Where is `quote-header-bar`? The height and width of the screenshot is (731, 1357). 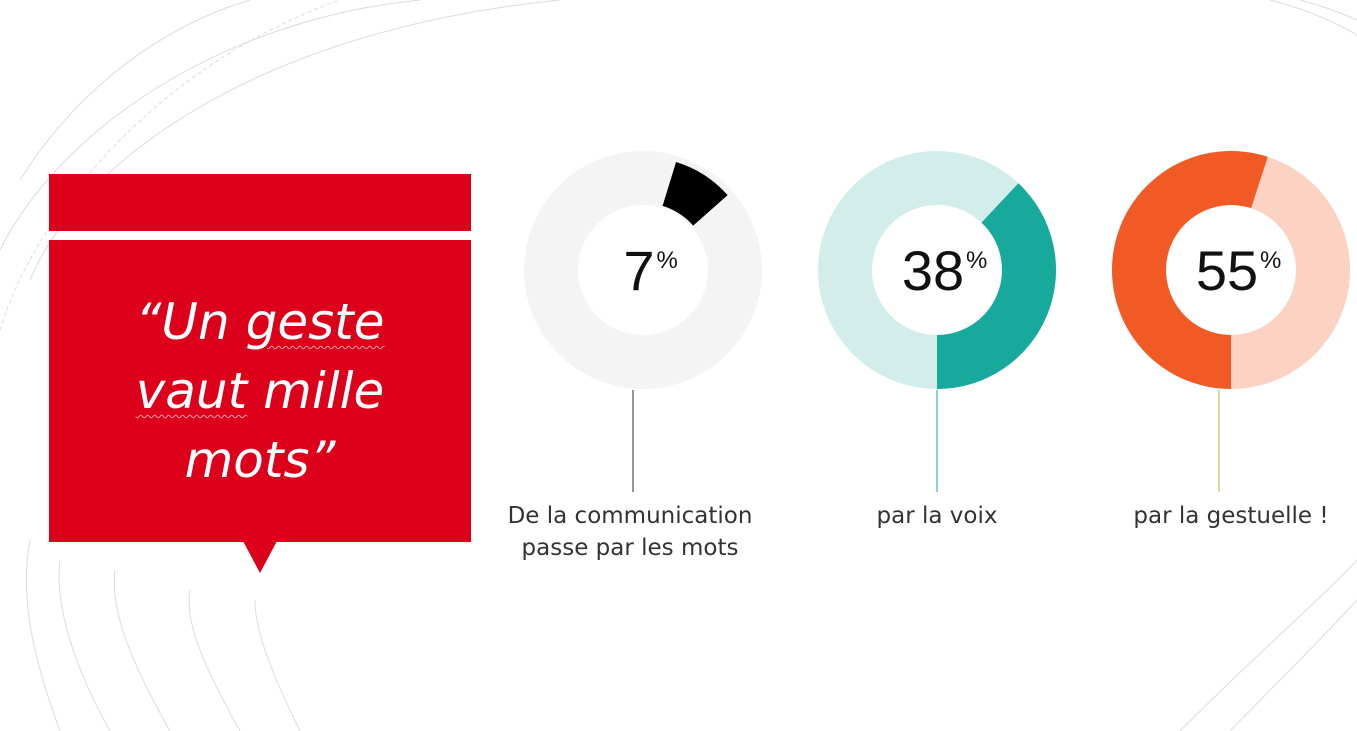 quote-header-bar is located at coordinates (260, 202).